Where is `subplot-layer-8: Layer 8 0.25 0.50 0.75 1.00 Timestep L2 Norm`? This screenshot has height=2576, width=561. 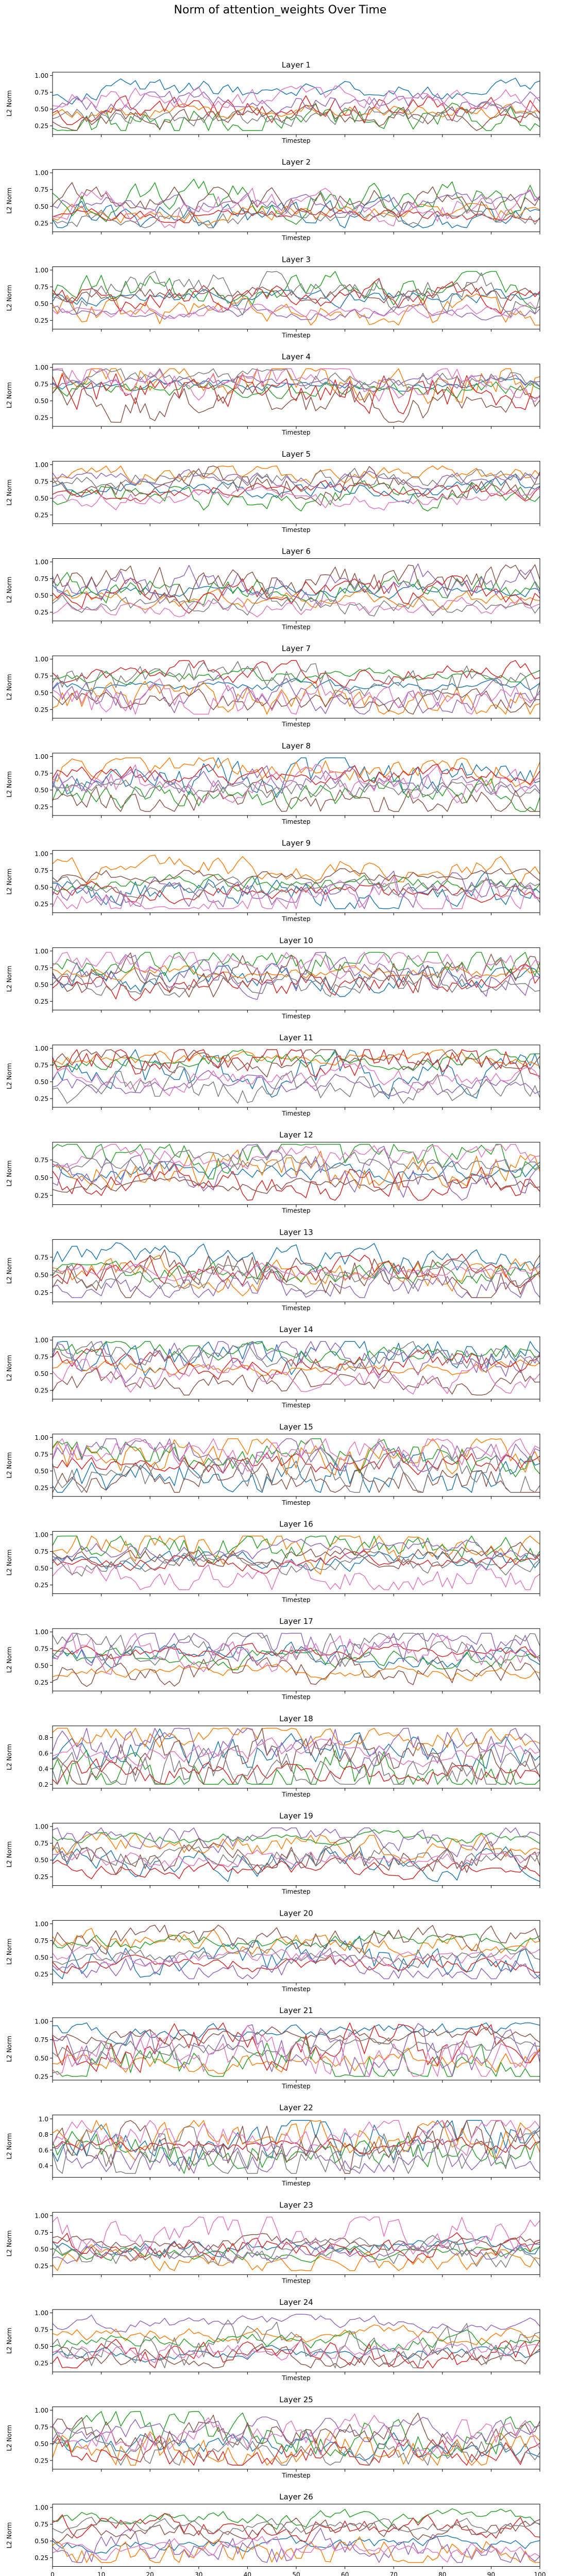
subplot-layer-8: Layer 8 0.25 0.50 0.75 1.00 Timestep L2 Norm is located at coordinates (273, 783).